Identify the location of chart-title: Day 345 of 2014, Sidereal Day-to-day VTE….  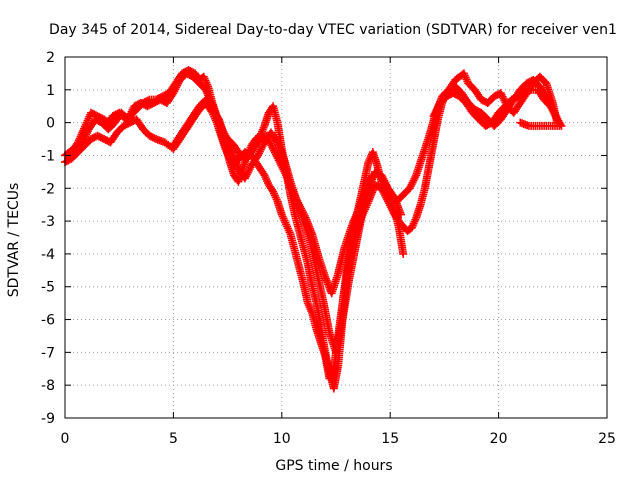
(333, 30).